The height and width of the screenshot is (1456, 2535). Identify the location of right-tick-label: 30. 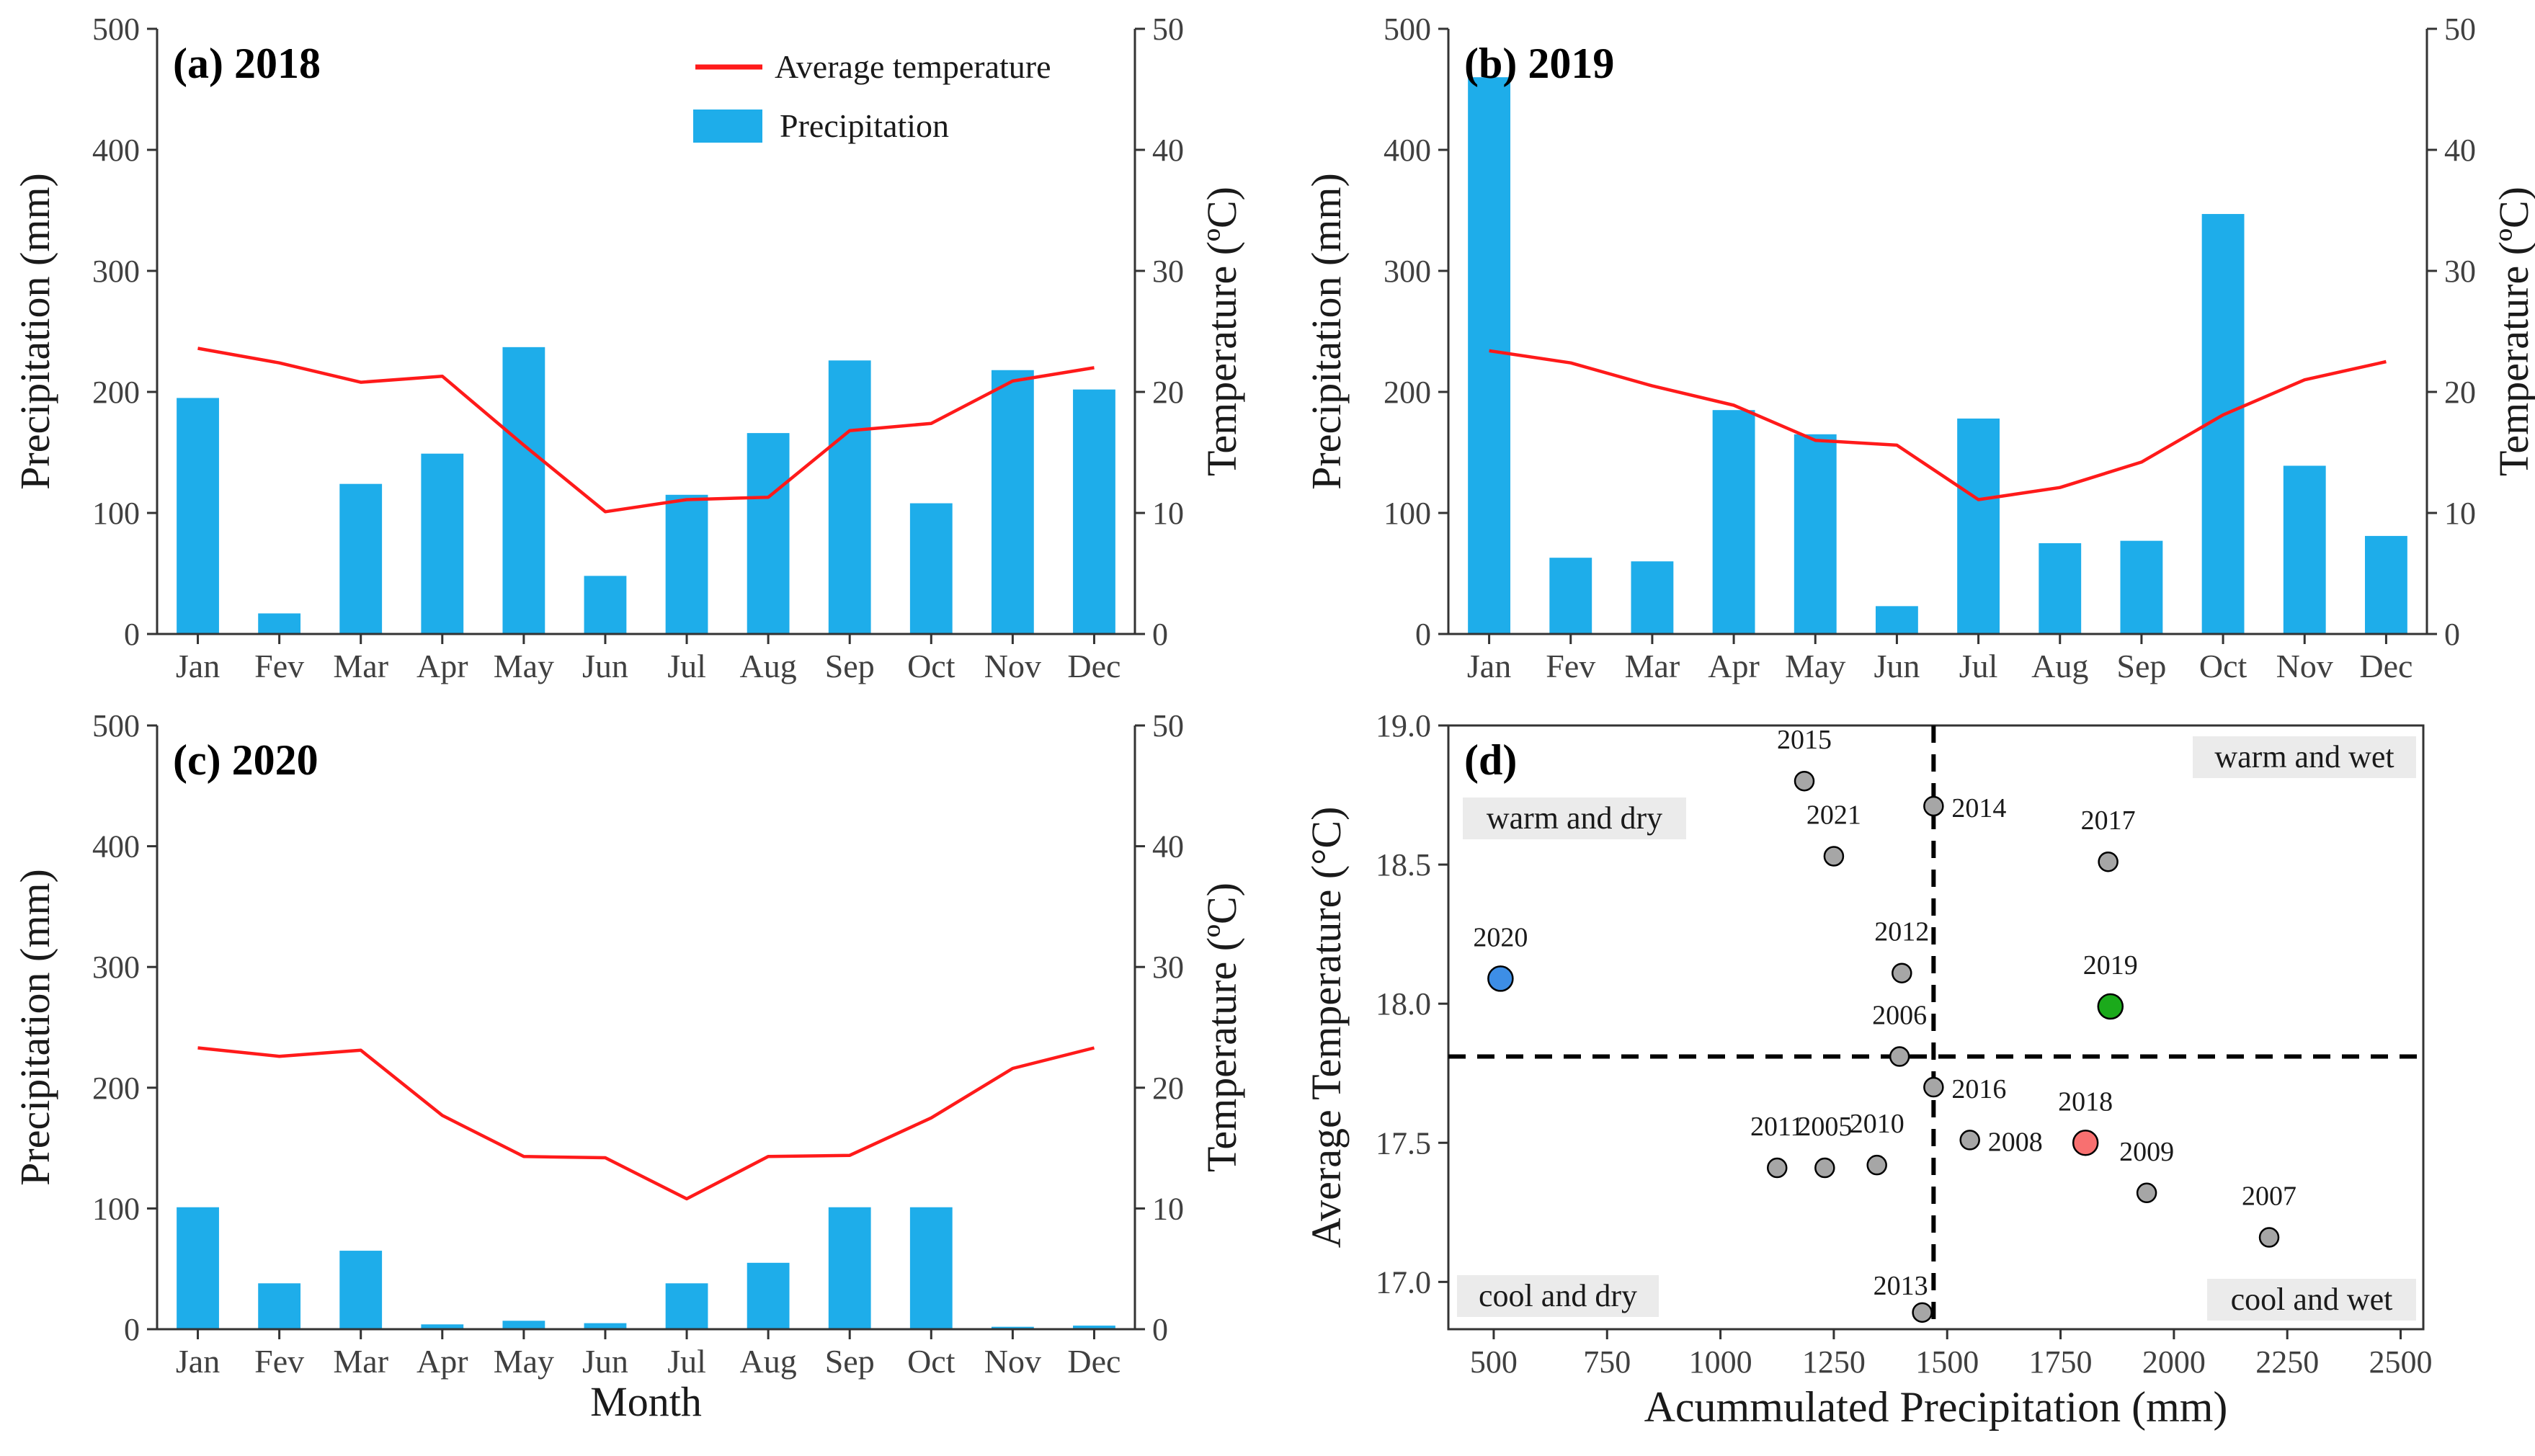
(1168, 271).